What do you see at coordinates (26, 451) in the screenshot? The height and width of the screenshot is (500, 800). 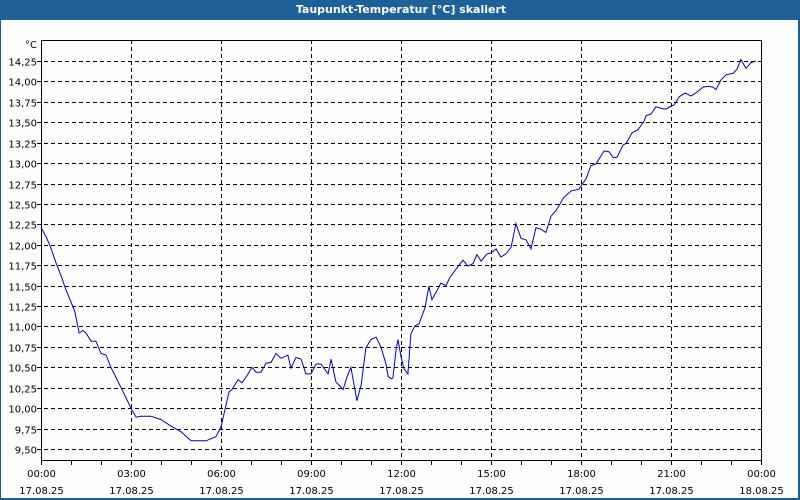 I see `y-tick-label: 9,50` at bounding box center [26, 451].